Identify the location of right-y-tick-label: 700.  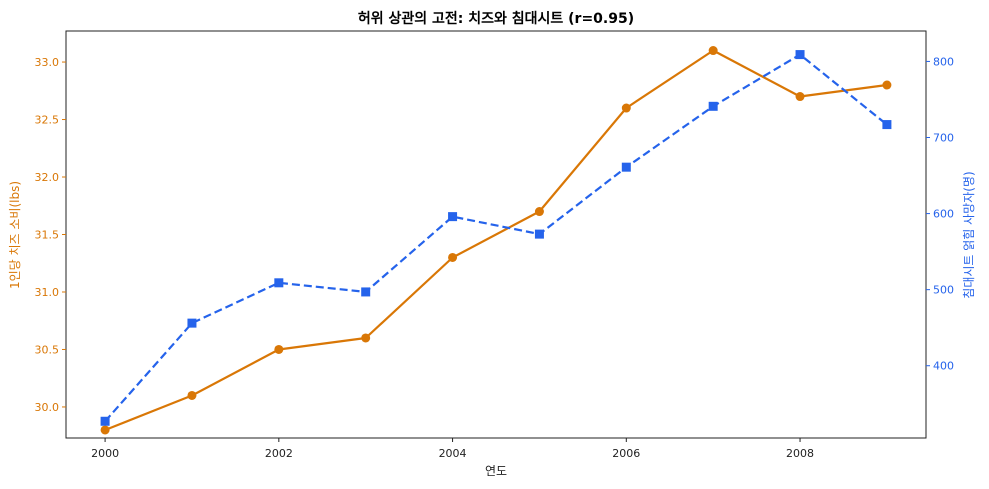
(943, 138).